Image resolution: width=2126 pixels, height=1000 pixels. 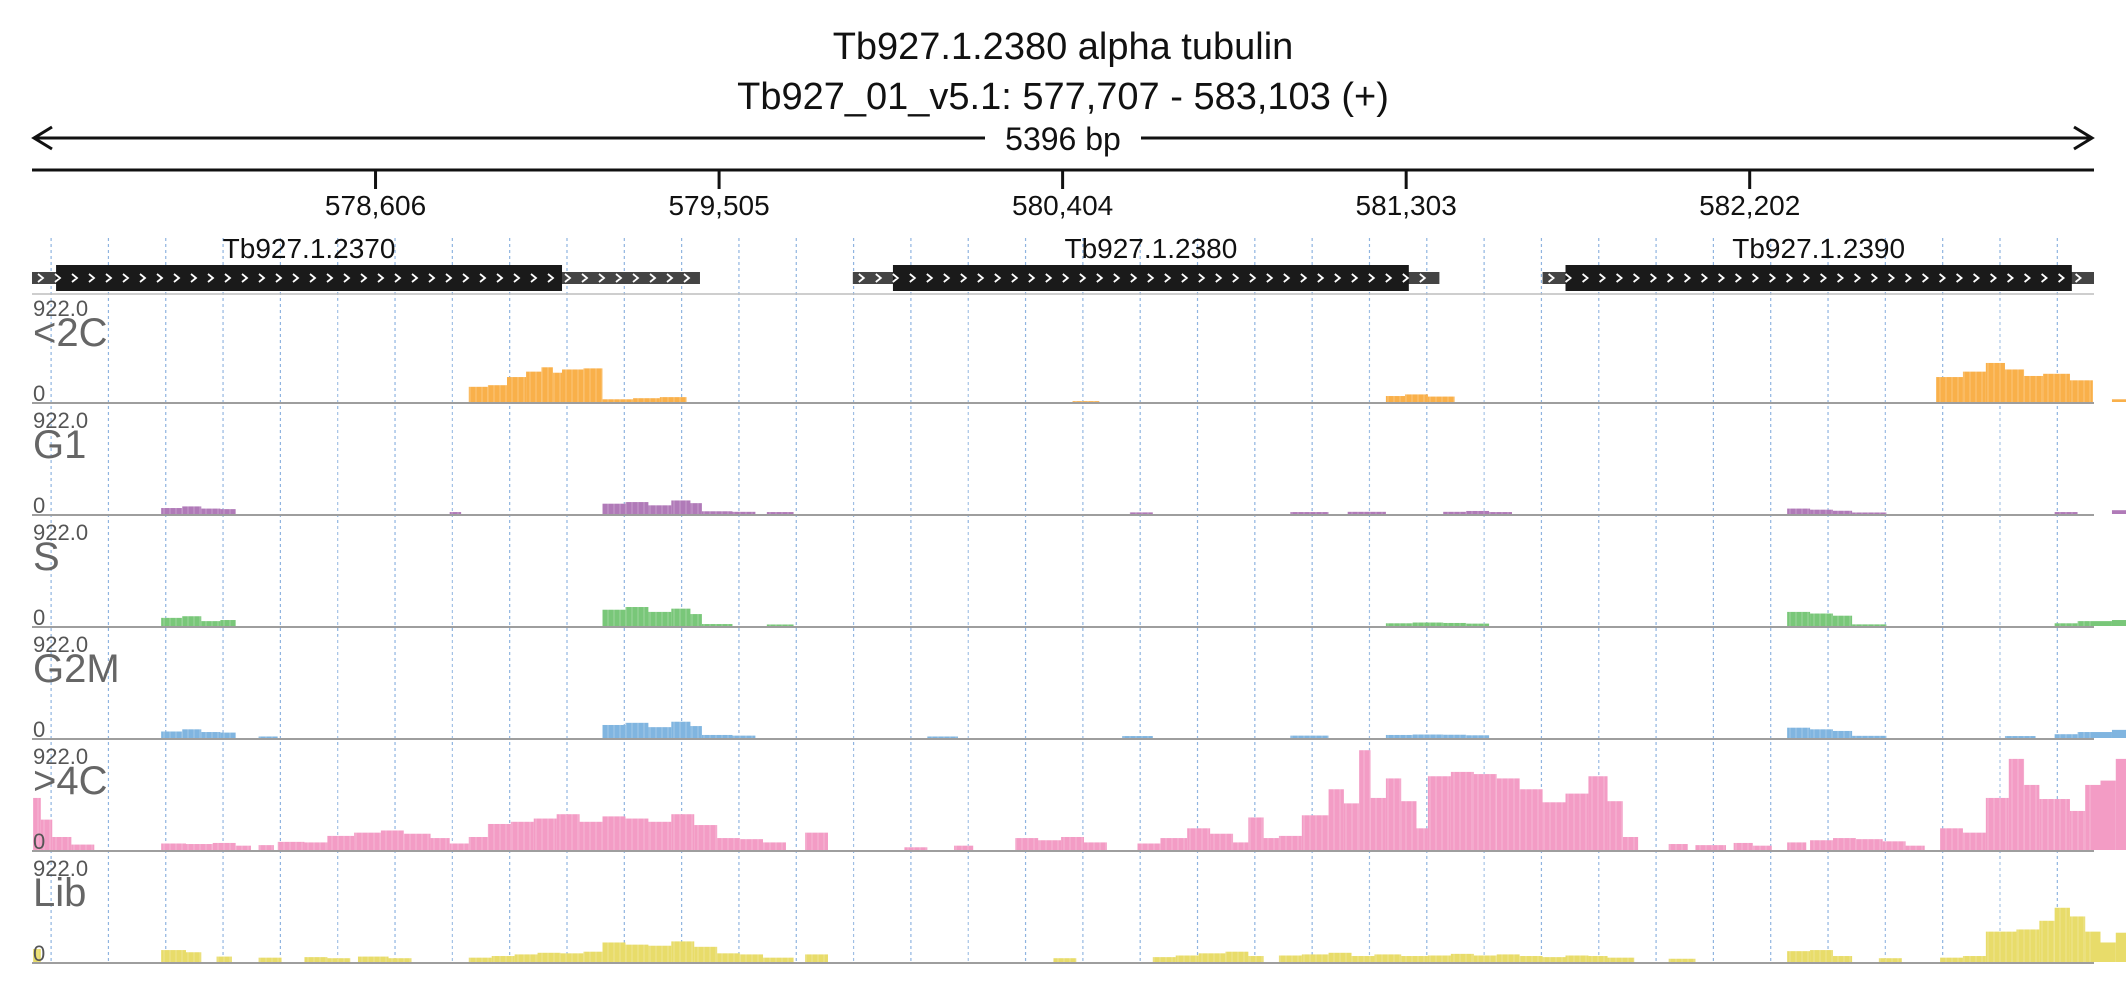 What do you see at coordinates (1078, 575) in the screenshot?
I see `track-2: 922.0S 0` at bounding box center [1078, 575].